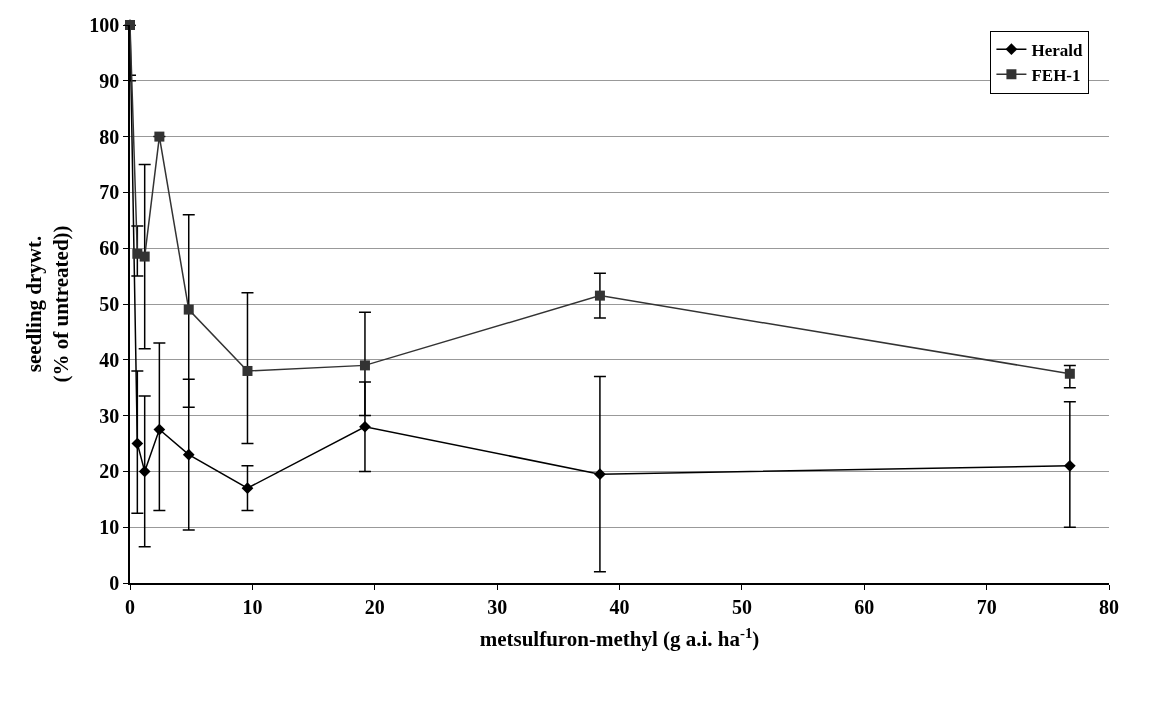 The image size is (1149, 703). Describe the element at coordinates (109, 359) in the screenshot. I see `y-tick-label: 40` at that location.